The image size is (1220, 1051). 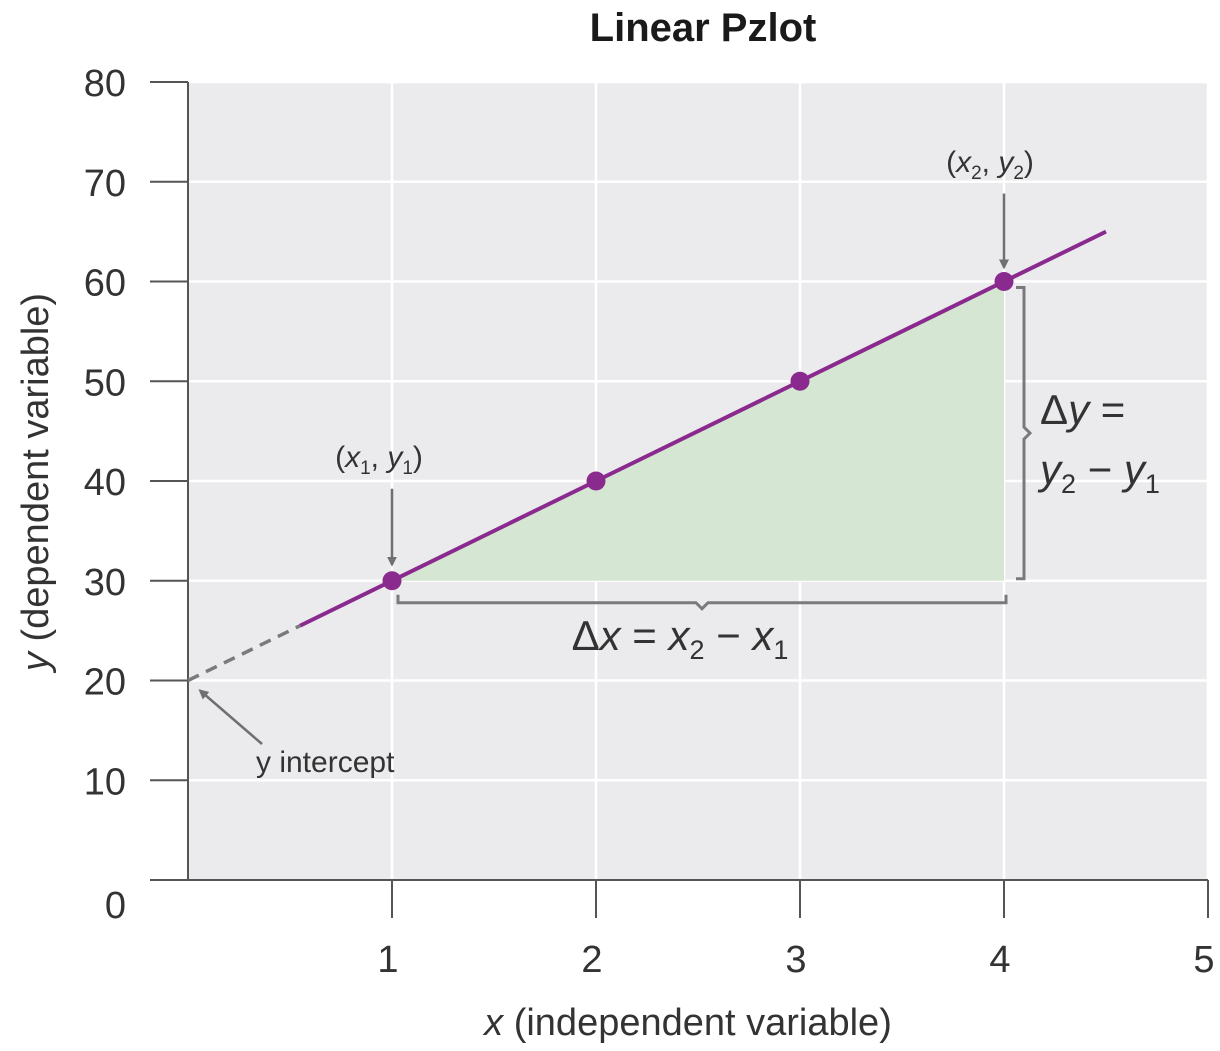 I want to click on y-axis-label: y (dependent variable), so click(x=36, y=483).